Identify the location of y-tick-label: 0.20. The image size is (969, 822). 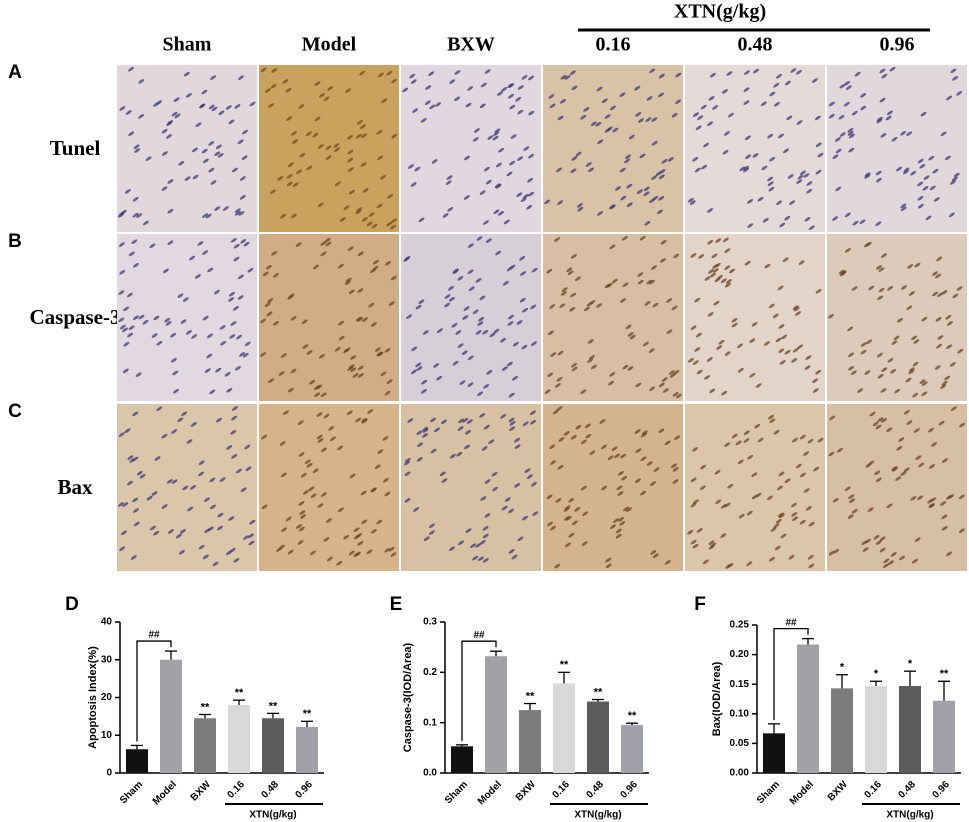
(740, 654).